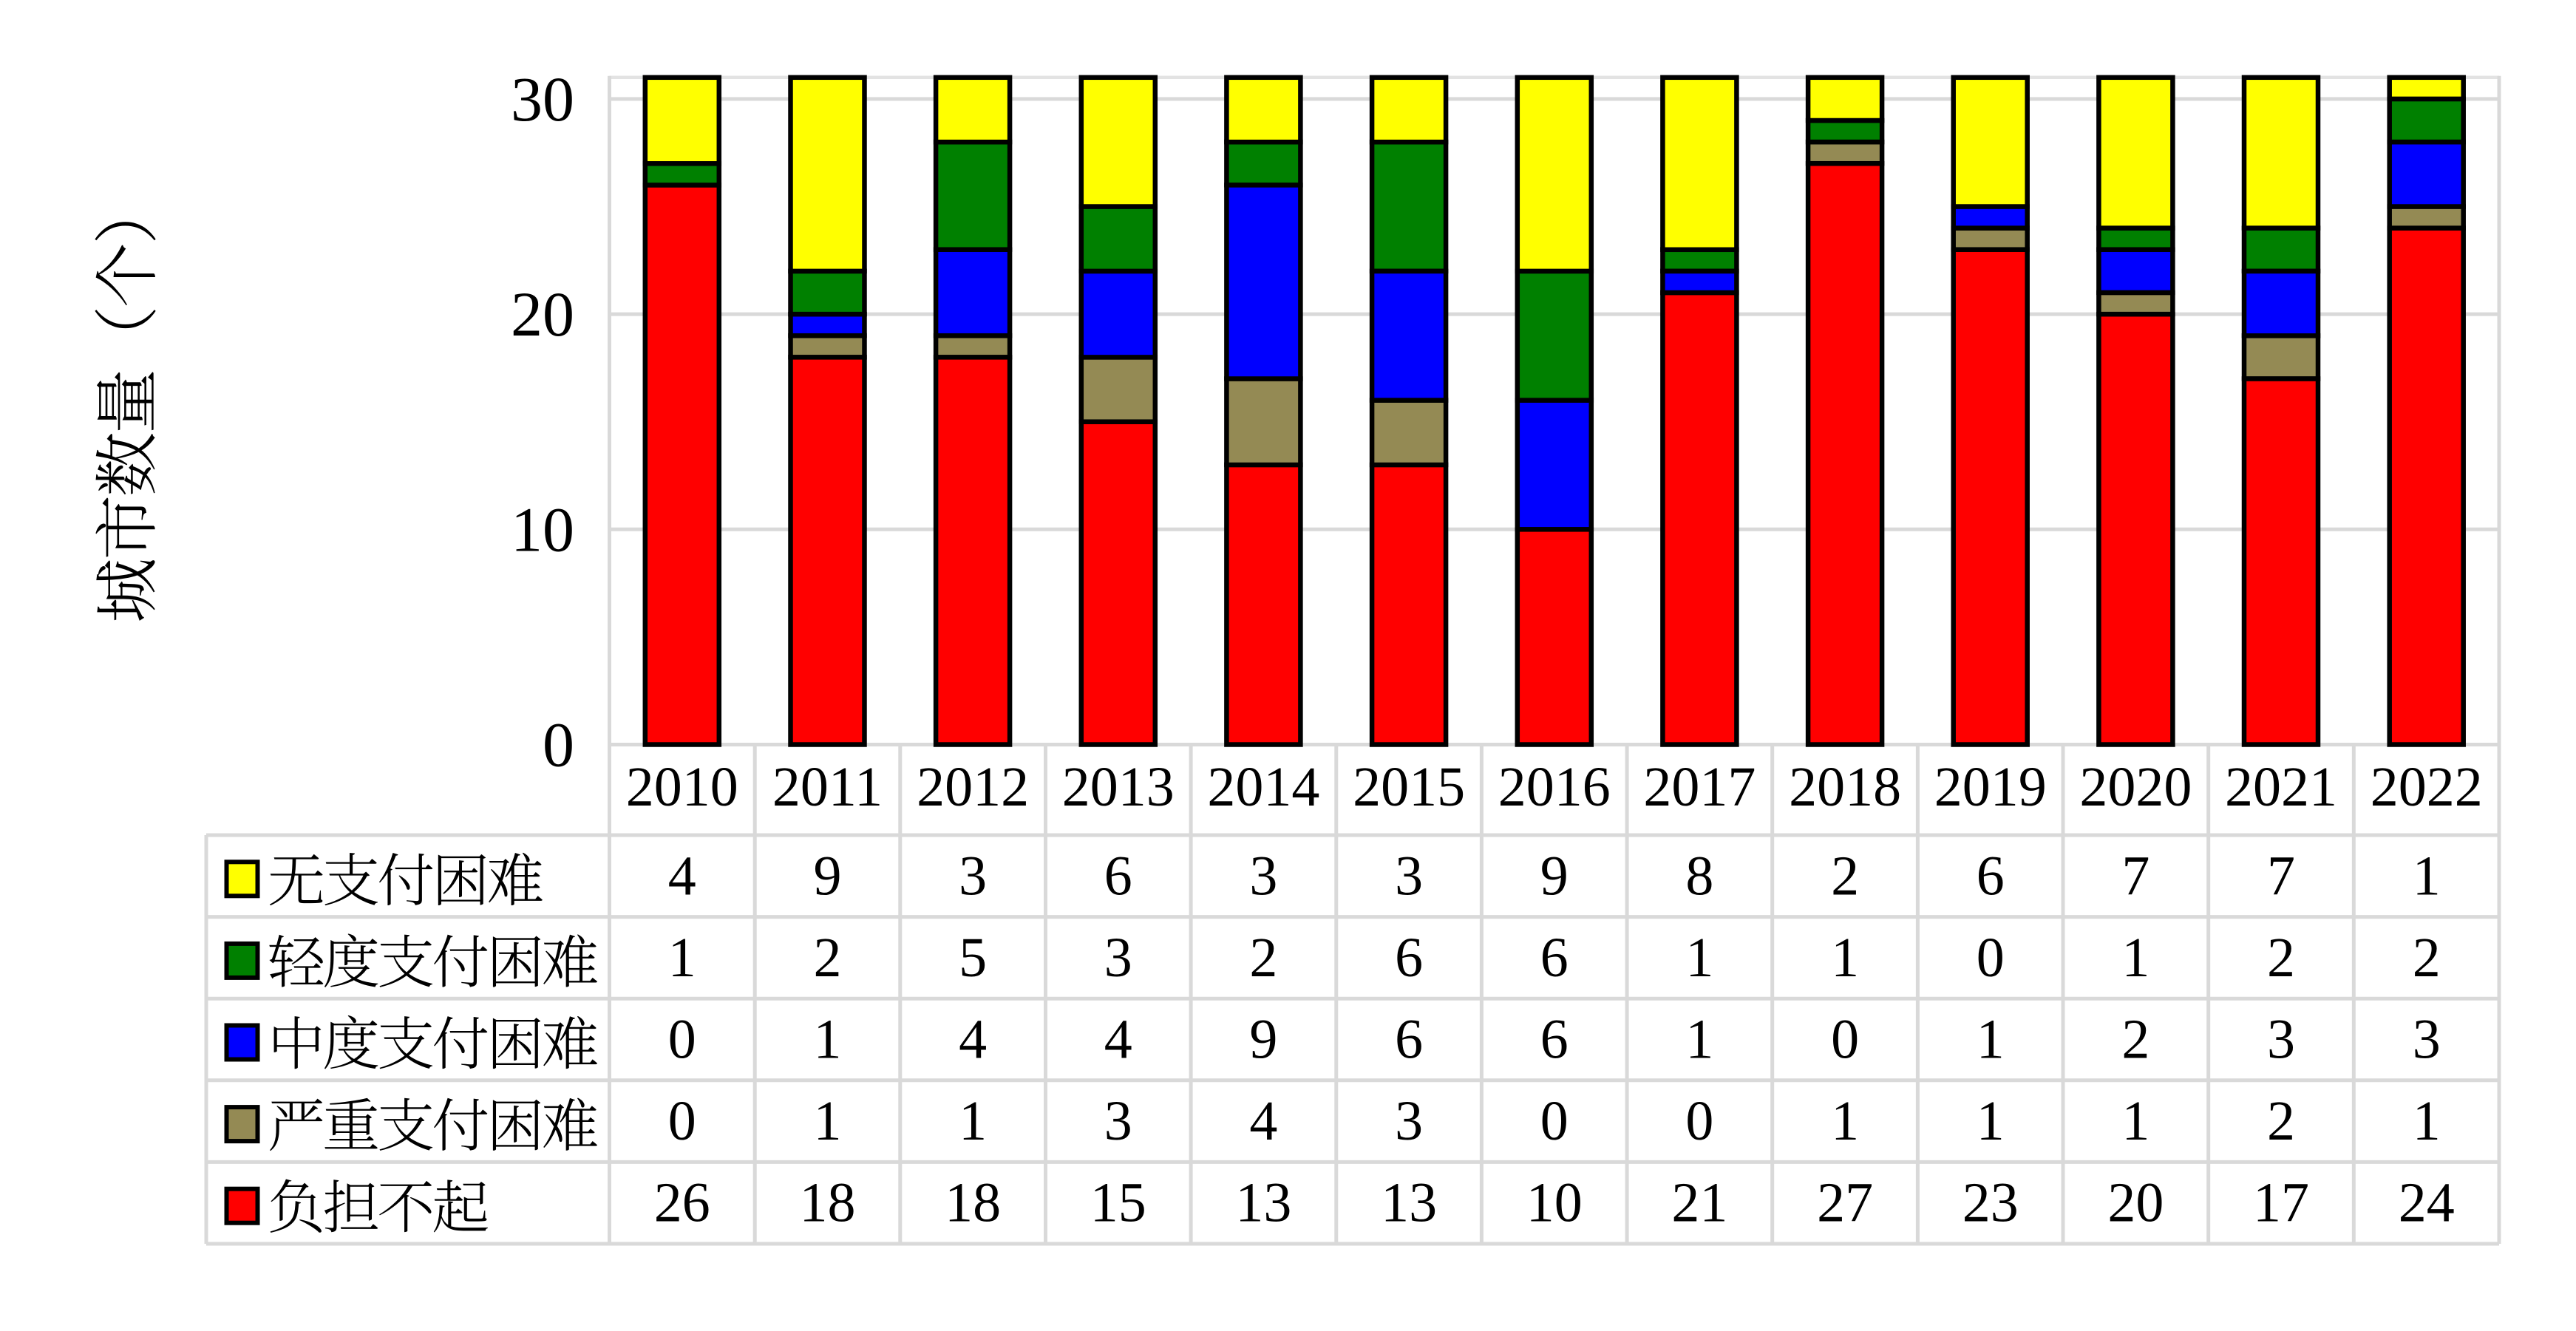  Describe the element at coordinates (1845, 787) in the screenshot. I see `svg-text: 2018` at that location.